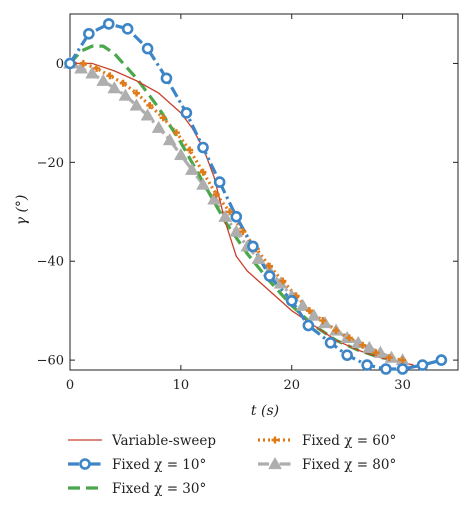 The image size is (474, 514). I want to click on legend-label: Variable-sweep, so click(163, 441).